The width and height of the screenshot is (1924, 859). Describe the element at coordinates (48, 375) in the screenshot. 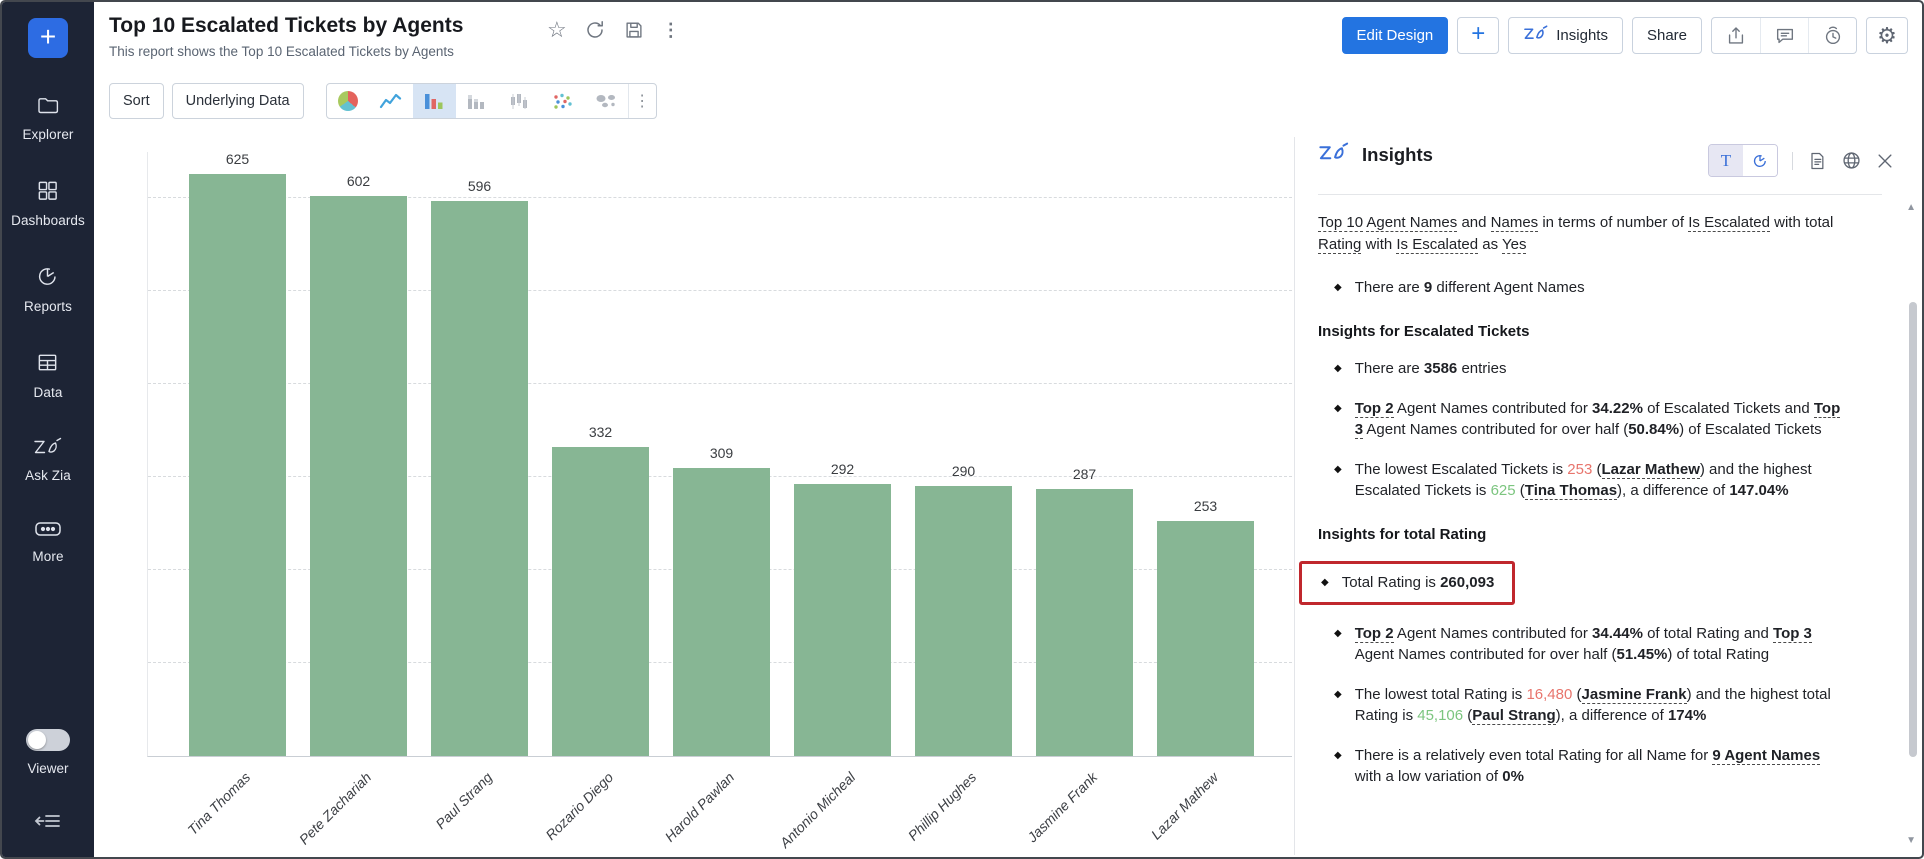

I see `sidebar-item-data: Data` at that location.